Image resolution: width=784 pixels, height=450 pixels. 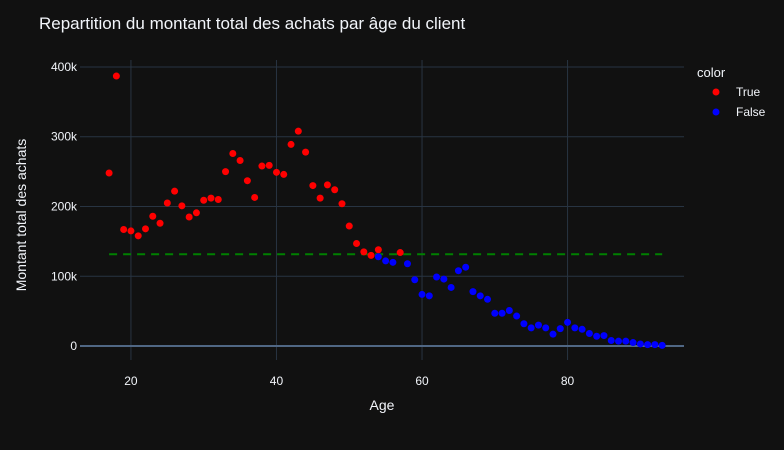 What do you see at coordinates (748, 92) in the screenshot?
I see `legend-label-true: True` at bounding box center [748, 92].